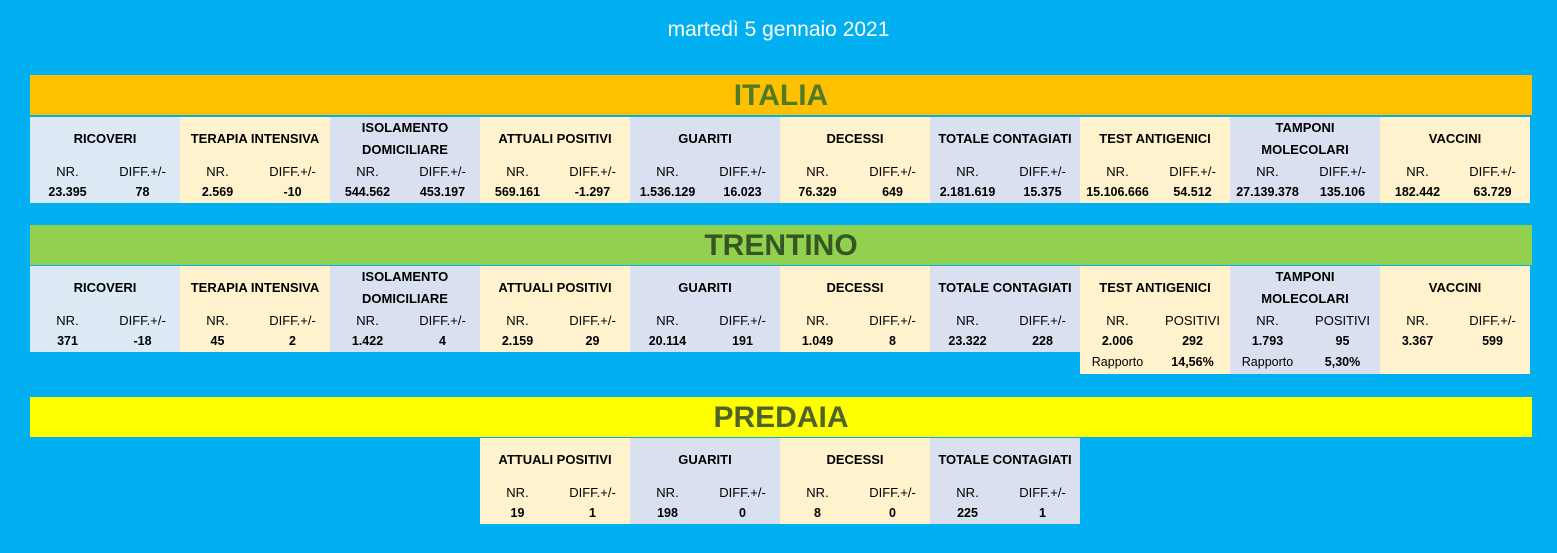 The height and width of the screenshot is (553, 1557). Describe the element at coordinates (1492, 192) in the screenshot. I see `value-diff: 63.729` at that location.